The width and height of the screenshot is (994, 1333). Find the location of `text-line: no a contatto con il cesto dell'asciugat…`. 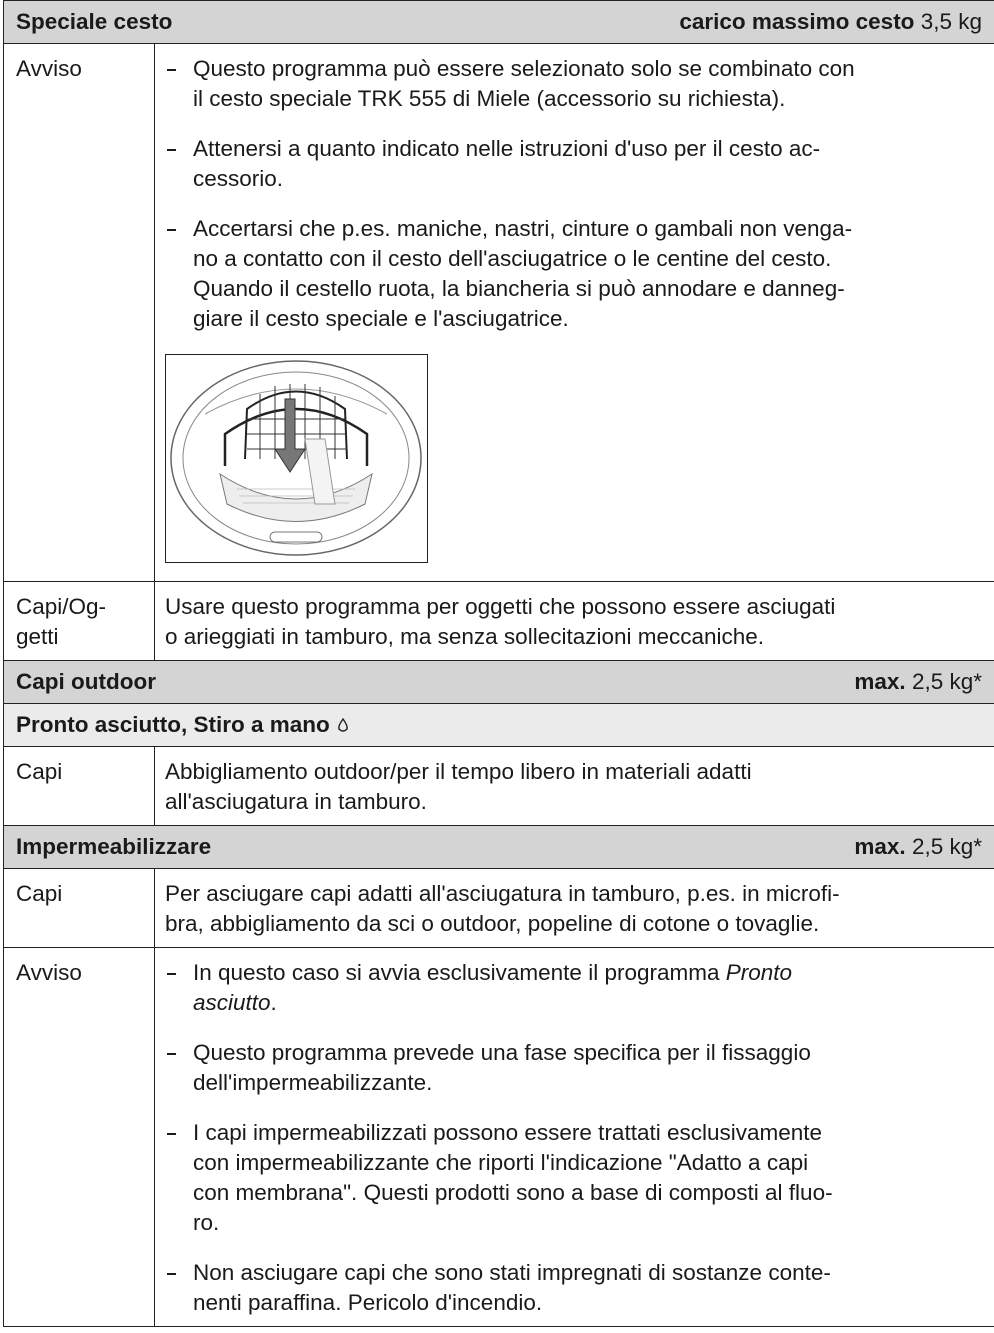

text-line: no a contatto con il cesto dell'asciugat… is located at coordinates (512, 258).